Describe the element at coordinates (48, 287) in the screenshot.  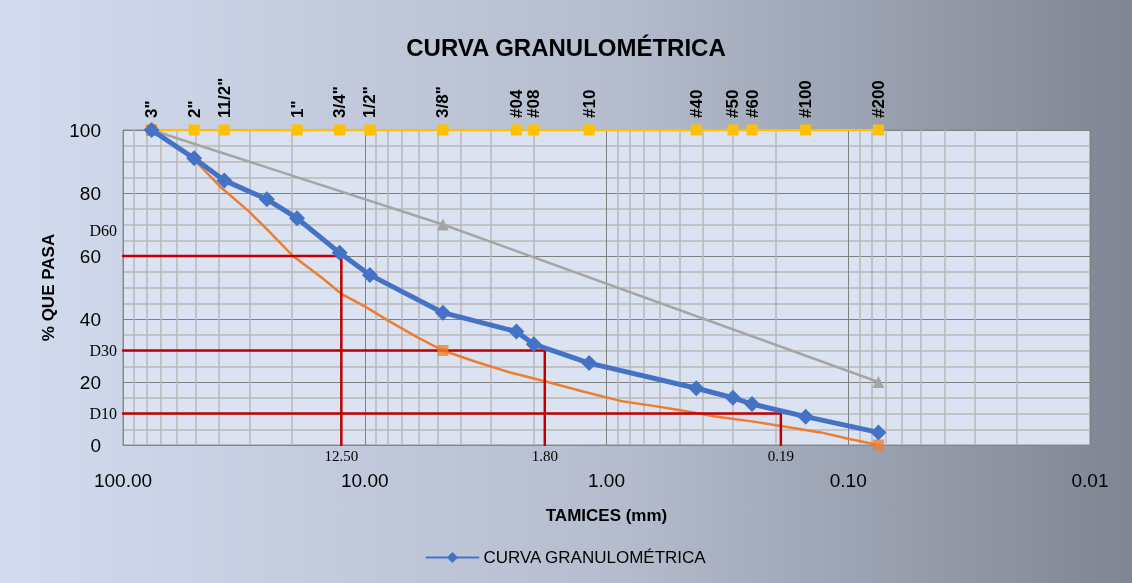
I see `y-axis-title: % QUE PASA` at that location.